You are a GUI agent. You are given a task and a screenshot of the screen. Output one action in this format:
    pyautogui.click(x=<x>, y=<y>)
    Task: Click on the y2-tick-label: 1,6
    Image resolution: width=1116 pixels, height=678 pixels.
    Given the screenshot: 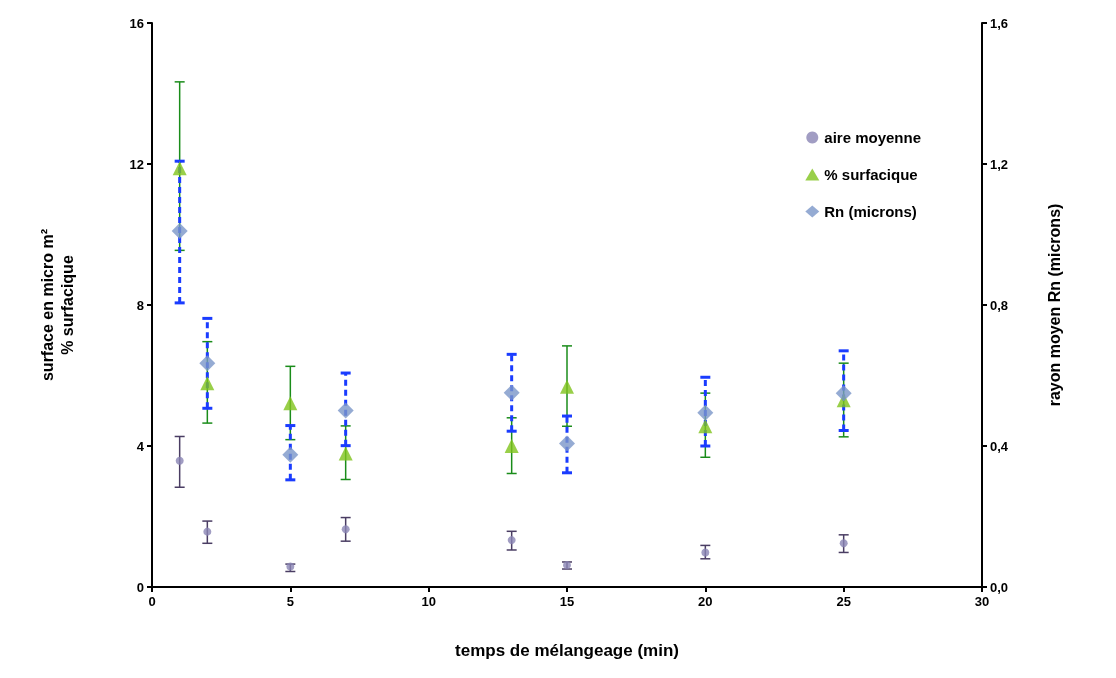 What is the action you would take?
    pyautogui.click(x=999, y=23)
    